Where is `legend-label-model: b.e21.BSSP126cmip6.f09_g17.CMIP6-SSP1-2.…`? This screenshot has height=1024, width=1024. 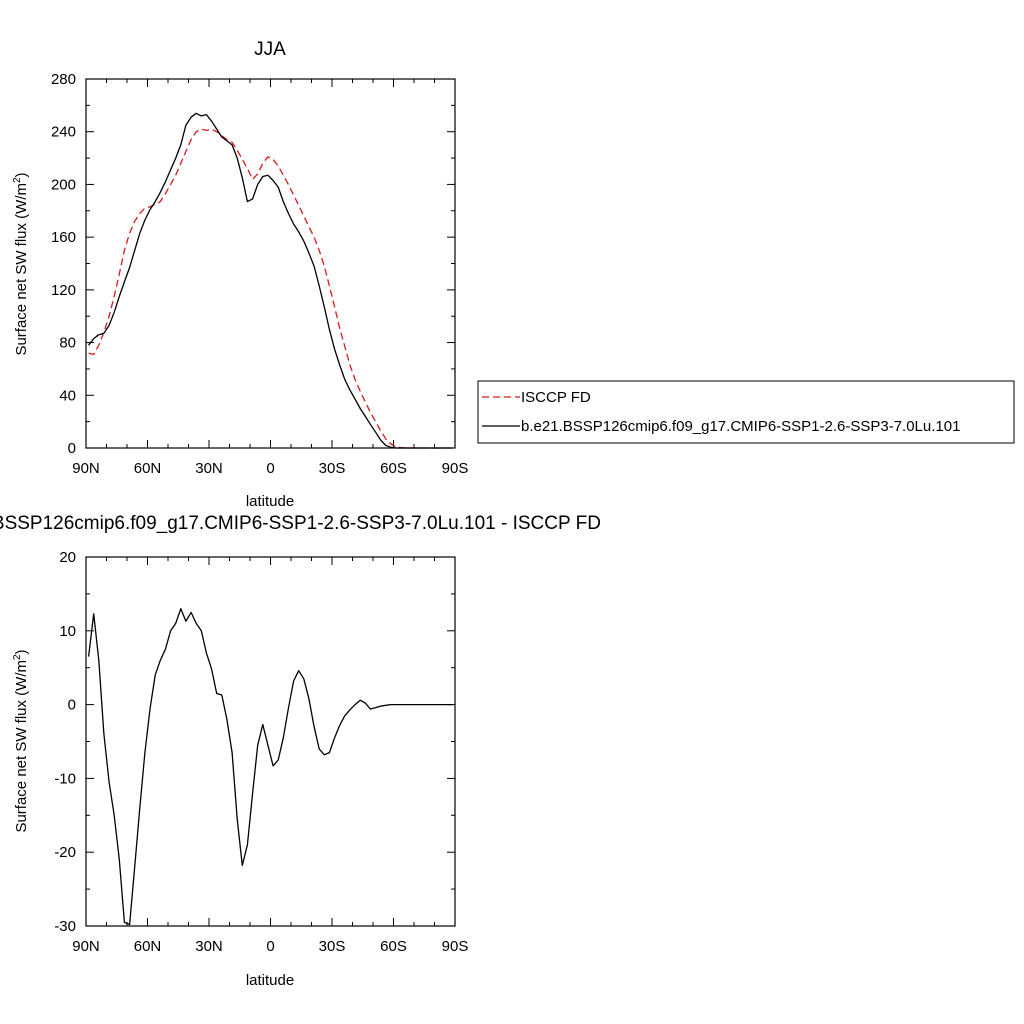 legend-label-model: b.e21.BSSP126cmip6.f09_g17.CMIP6-SSP1-2.… is located at coordinates (740, 426).